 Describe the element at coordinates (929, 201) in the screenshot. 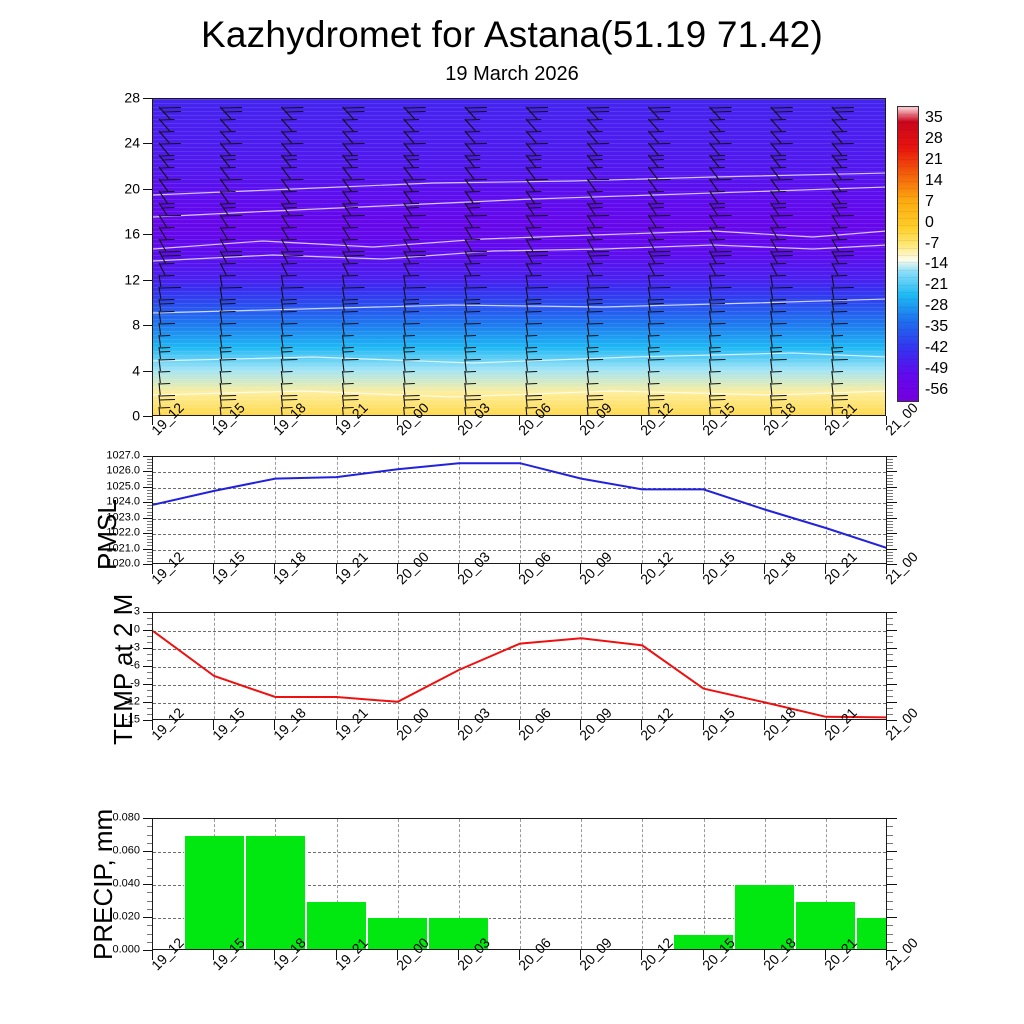

I see `colorbar-label-7: 7` at that location.